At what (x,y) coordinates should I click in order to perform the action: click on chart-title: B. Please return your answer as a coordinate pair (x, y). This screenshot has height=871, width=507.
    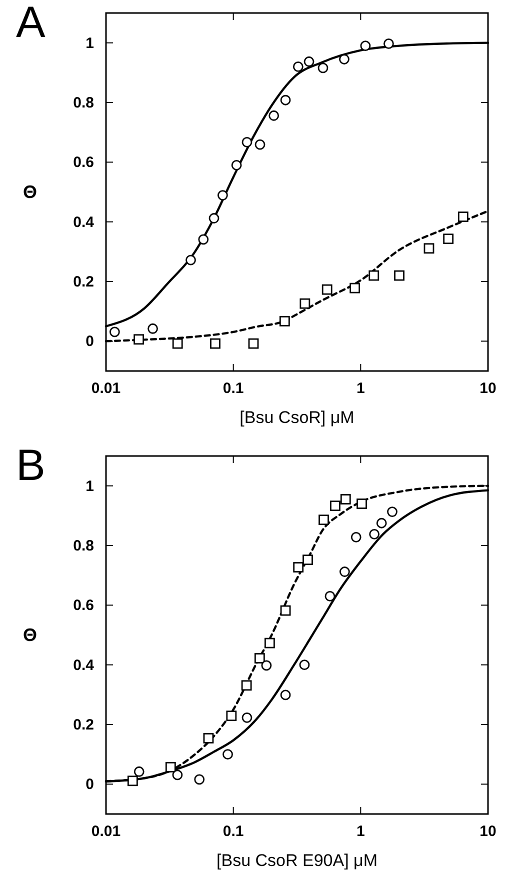
    Looking at the image, I should click on (31, 465).